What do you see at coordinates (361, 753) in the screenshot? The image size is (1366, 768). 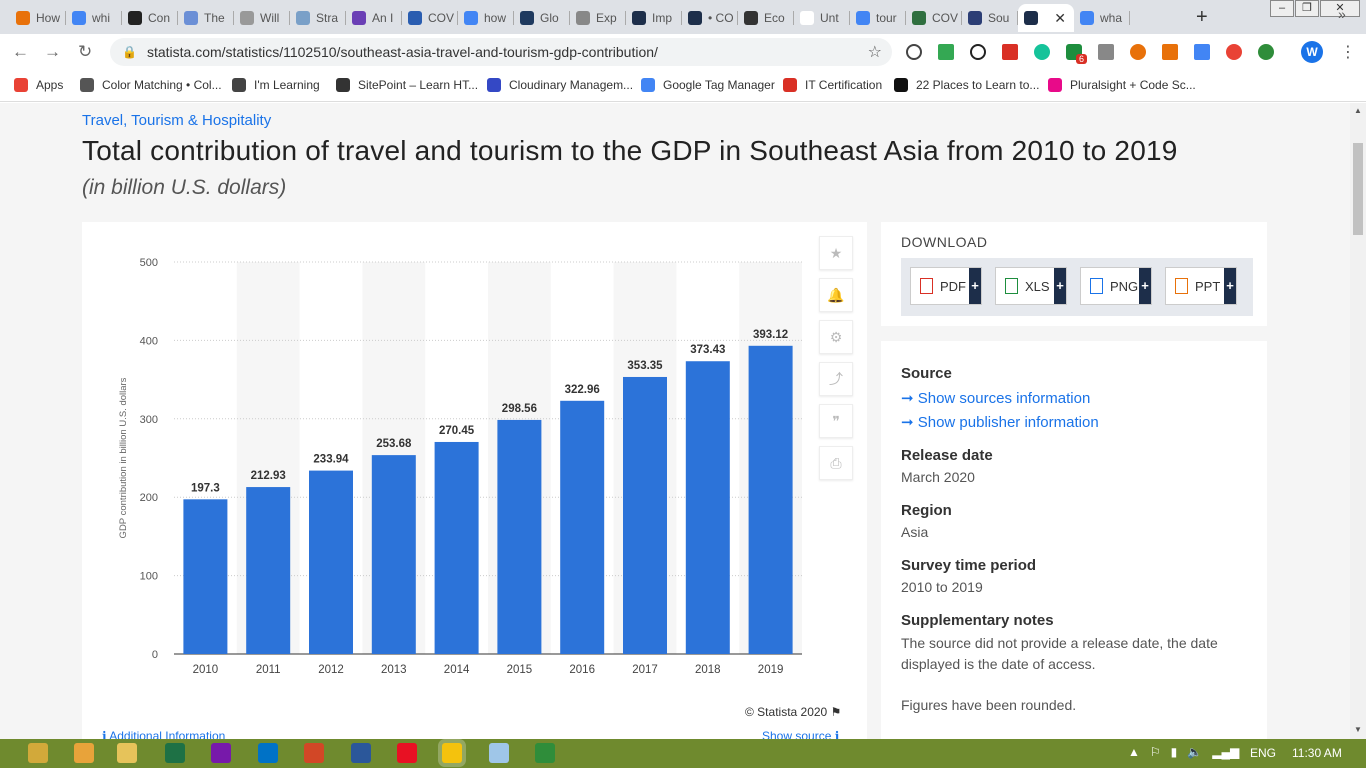 I see `taskbar-word-icon` at bounding box center [361, 753].